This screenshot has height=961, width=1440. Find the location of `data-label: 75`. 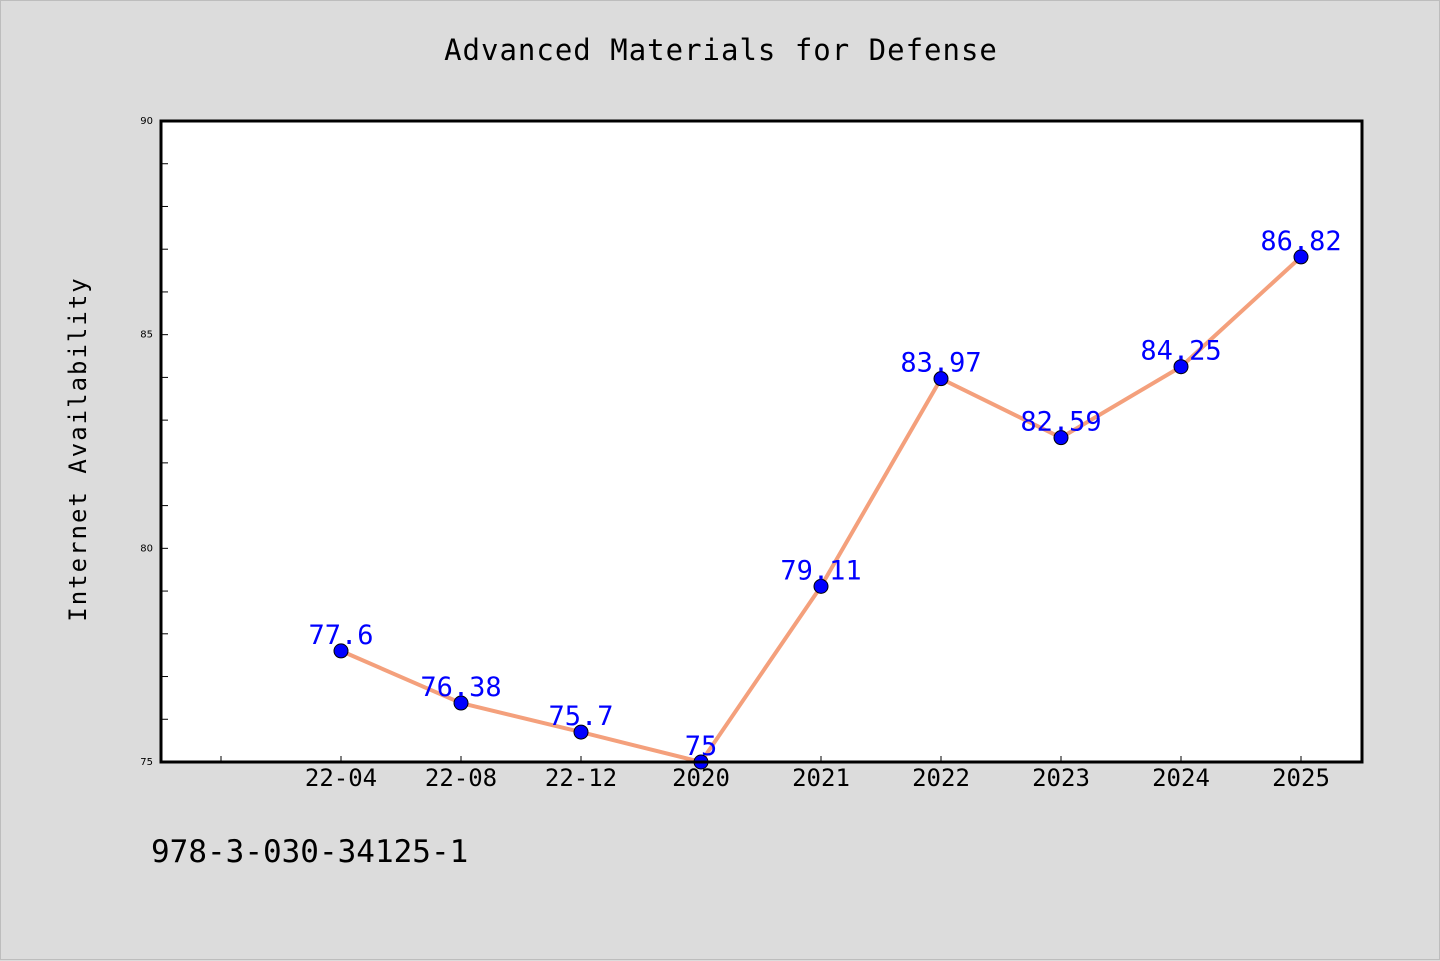

data-label: 75 is located at coordinates (701, 746).